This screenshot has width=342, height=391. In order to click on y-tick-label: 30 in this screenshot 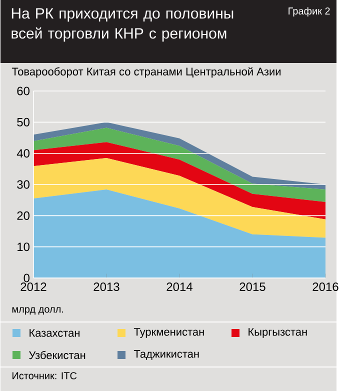, I will do `click(23, 184)`.